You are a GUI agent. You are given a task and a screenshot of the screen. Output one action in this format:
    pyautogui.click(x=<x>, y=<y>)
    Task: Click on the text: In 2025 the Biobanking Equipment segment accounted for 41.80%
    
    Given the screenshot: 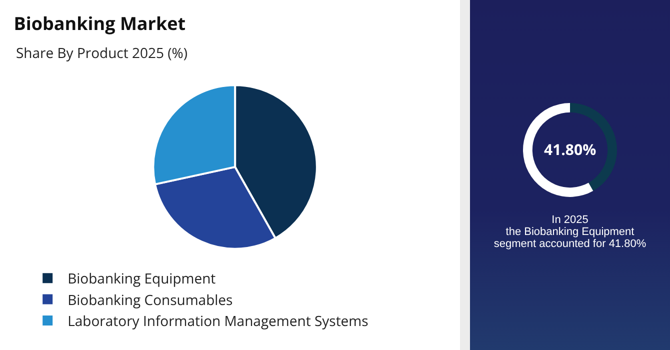 What is the action you would take?
    pyautogui.click(x=570, y=232)
    